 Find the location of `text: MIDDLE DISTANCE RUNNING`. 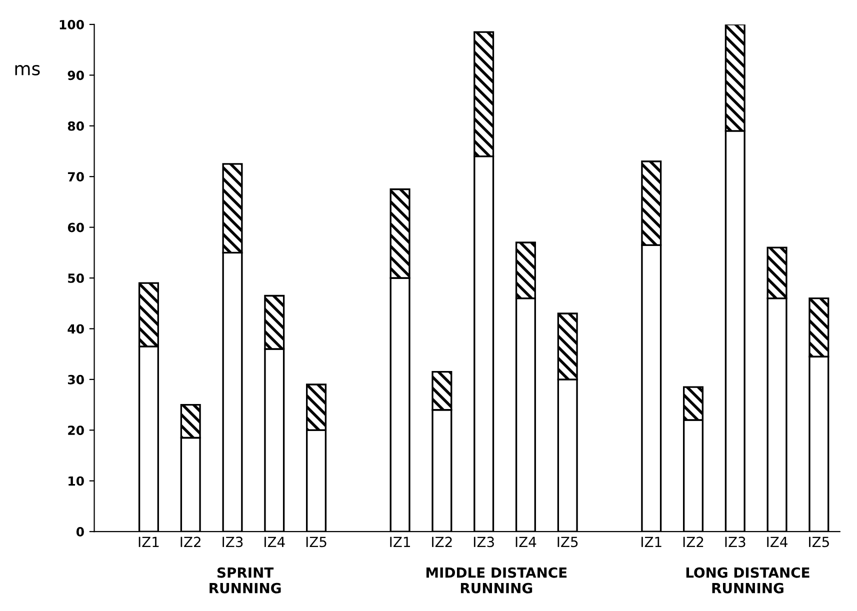

text: MIDDLE DISTANCE RUNNING is located at coordinates (496, 580).